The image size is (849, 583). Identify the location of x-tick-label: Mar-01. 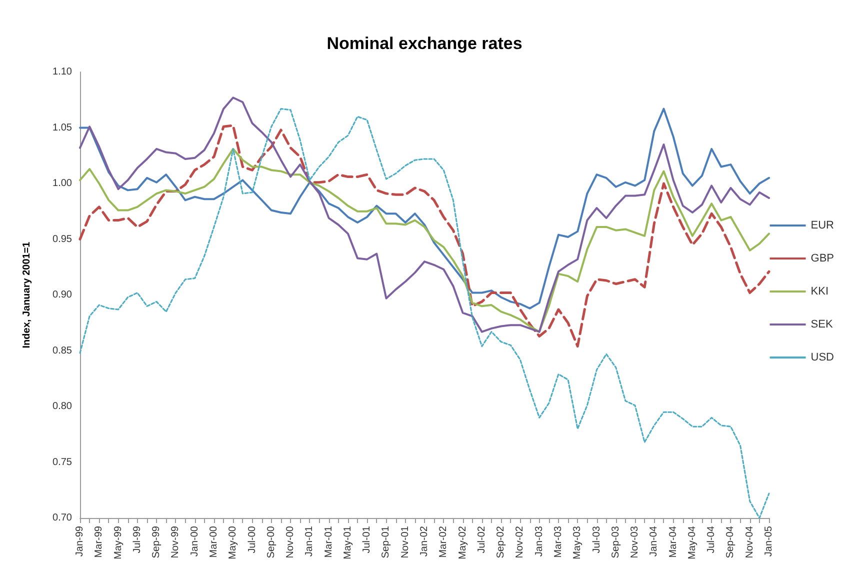
(328, 542).